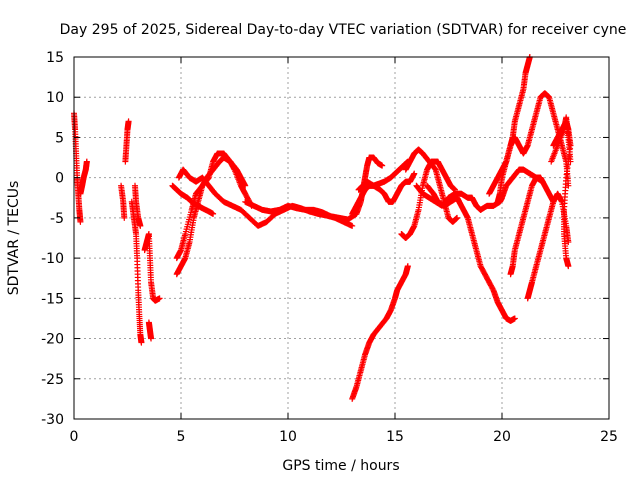  What do you see at coordinates (59, 138) in the screenshot?
I see `y-tick-label: 5` at bounding box center [59, 138].